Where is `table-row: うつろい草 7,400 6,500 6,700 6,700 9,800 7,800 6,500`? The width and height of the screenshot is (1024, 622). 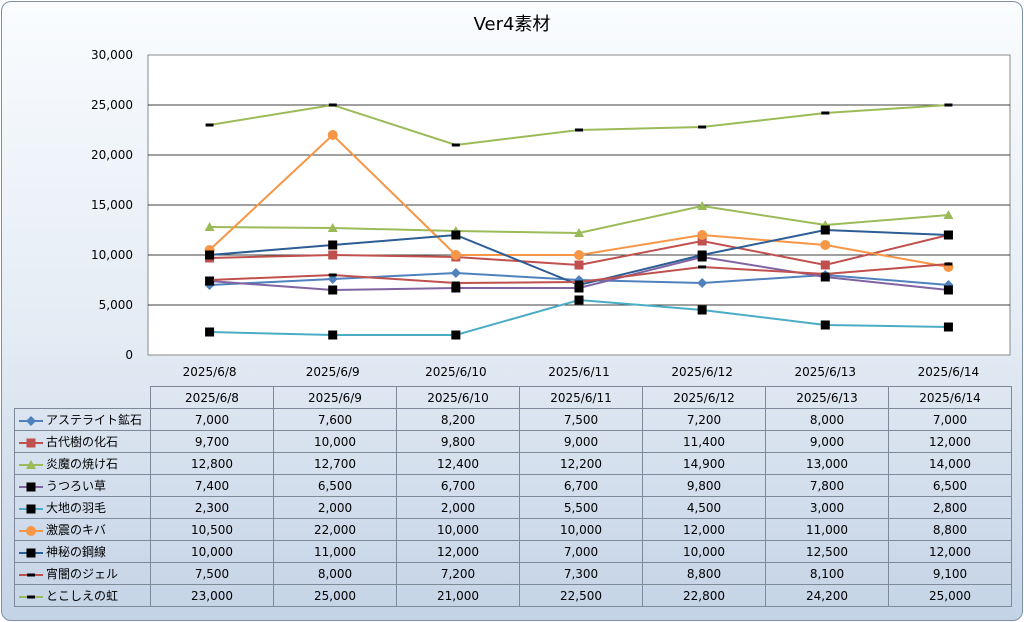
table-row: うつろい草 7,400 6,500 6,700 6,700 9,800 7,800 6,500 is located at coordinates (513, 485).